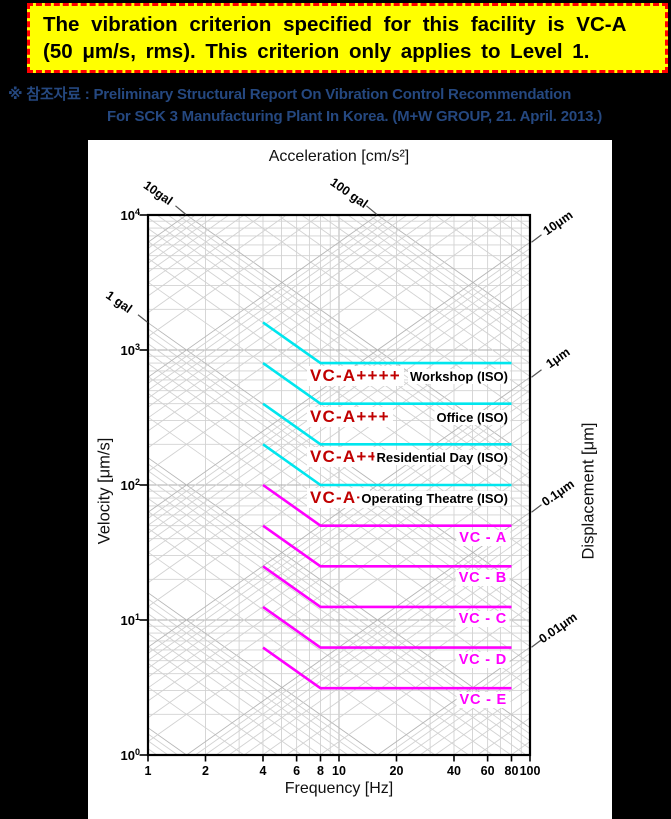  What do you see at coordinates (487, 771) in the screenshot?
I see `x-tick-label: 60` at bounding box center [487, 771].